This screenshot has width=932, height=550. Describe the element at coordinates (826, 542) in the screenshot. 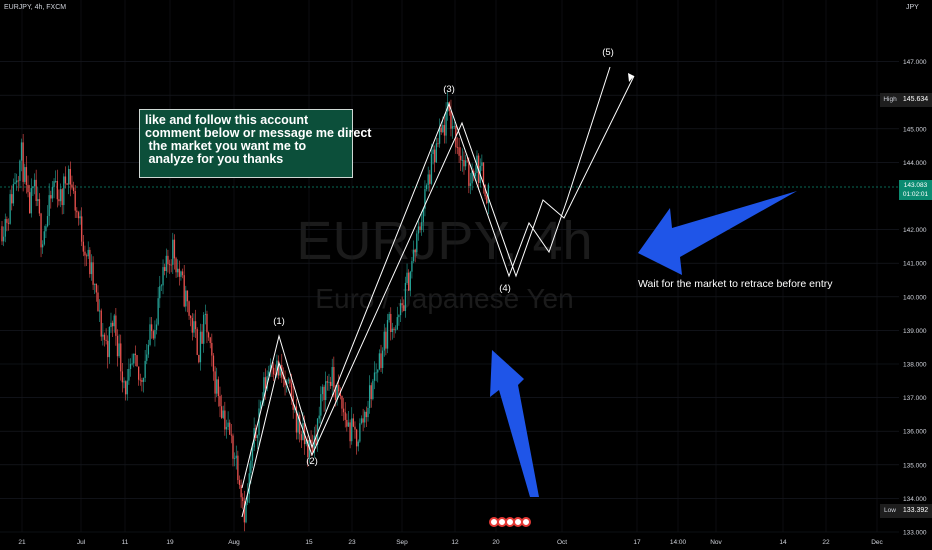

I see `time-tick-label: 22` at that location.